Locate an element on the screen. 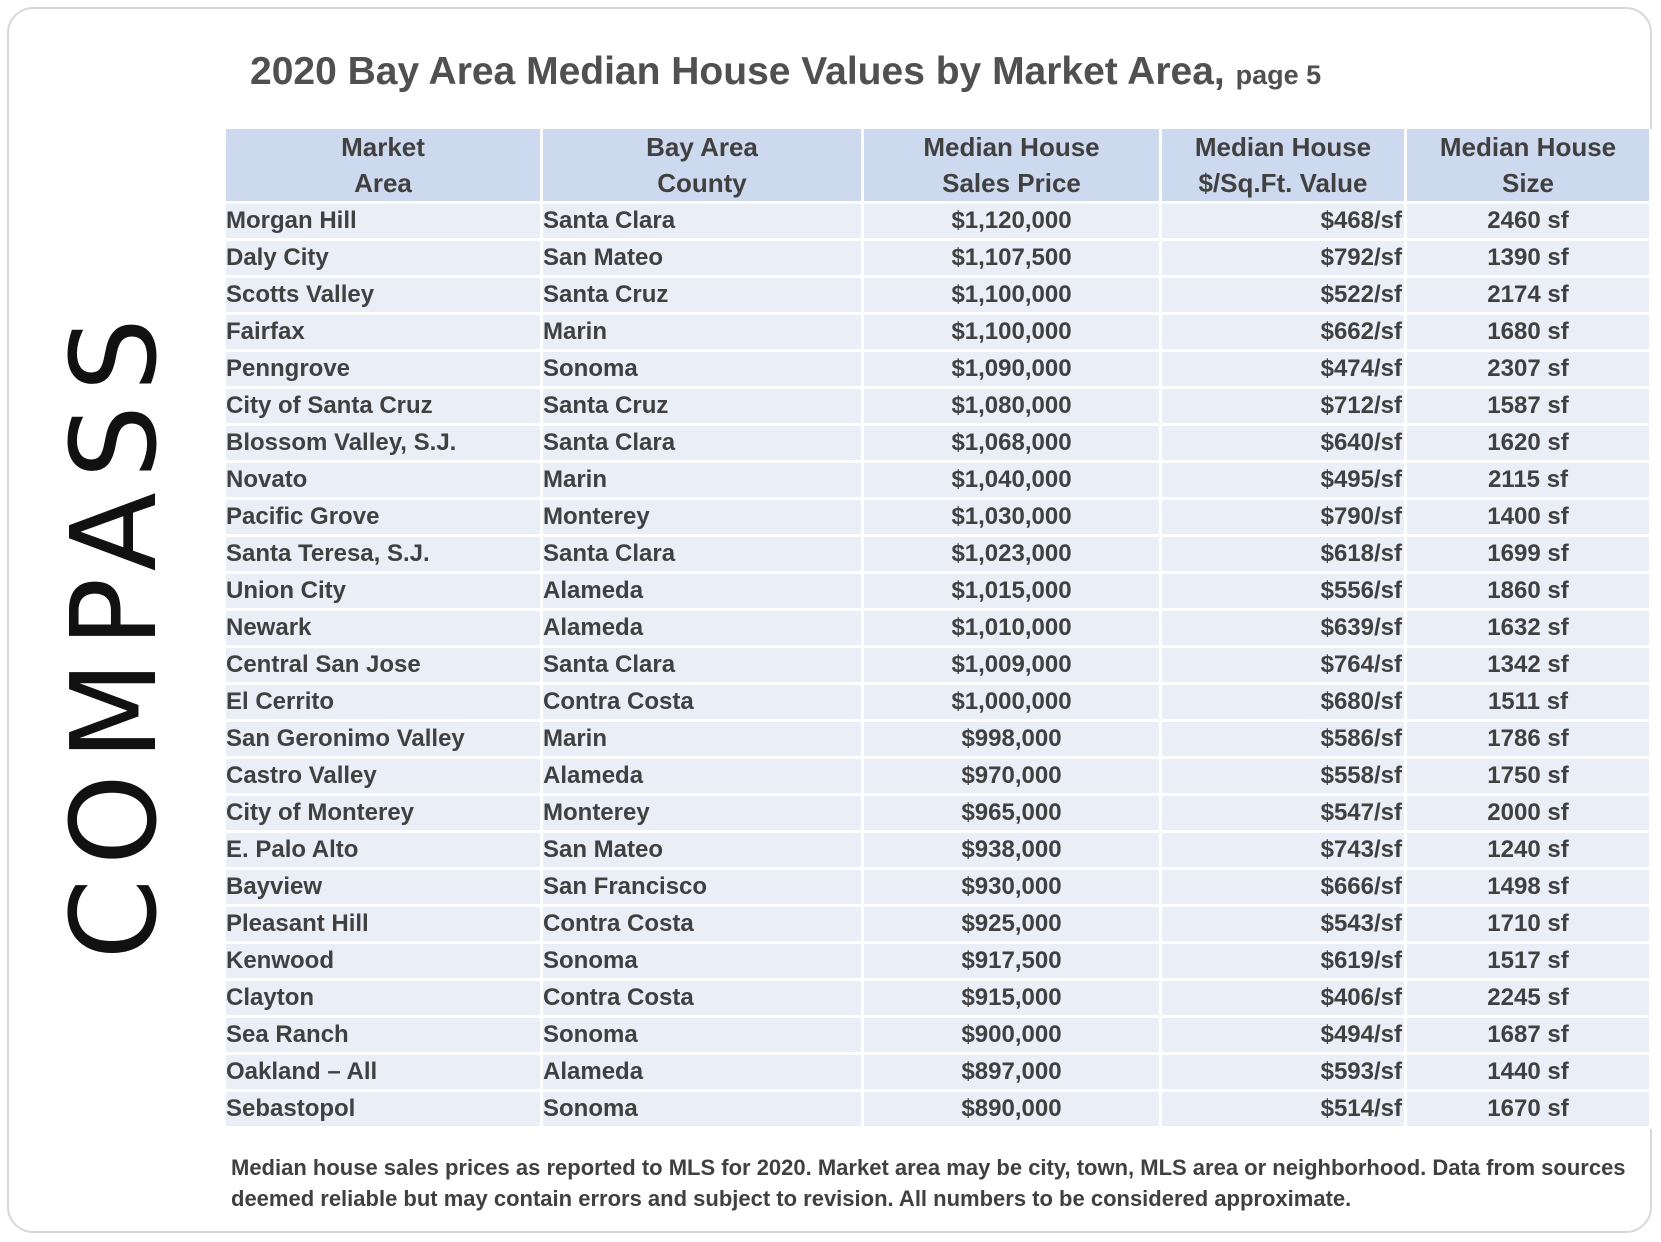  table-cell: Monterey is located at coordinates (703, 518).